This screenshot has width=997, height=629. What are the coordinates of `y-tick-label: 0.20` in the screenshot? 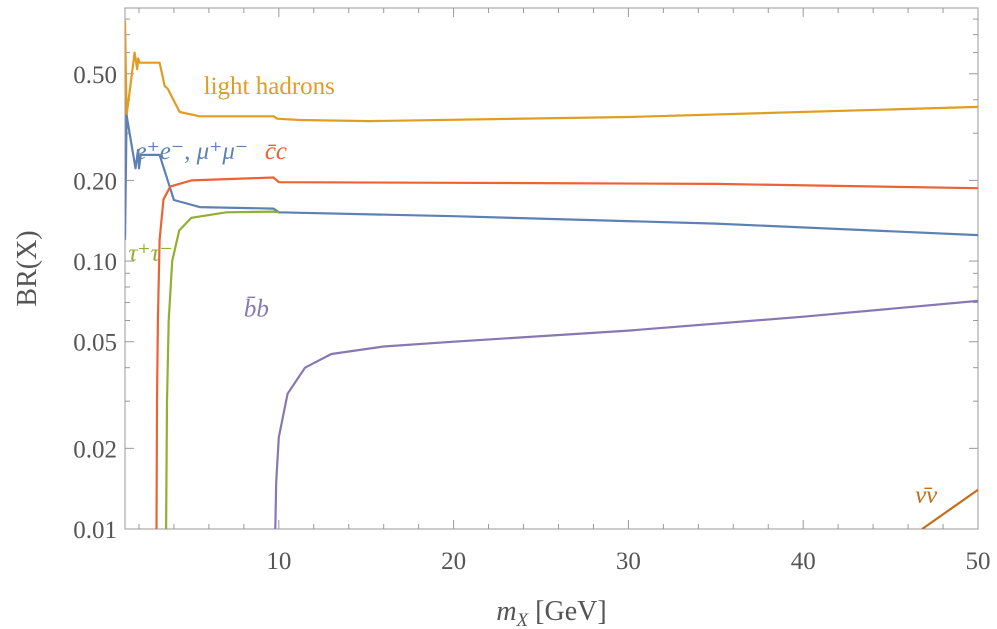 It's located at (95, 181).